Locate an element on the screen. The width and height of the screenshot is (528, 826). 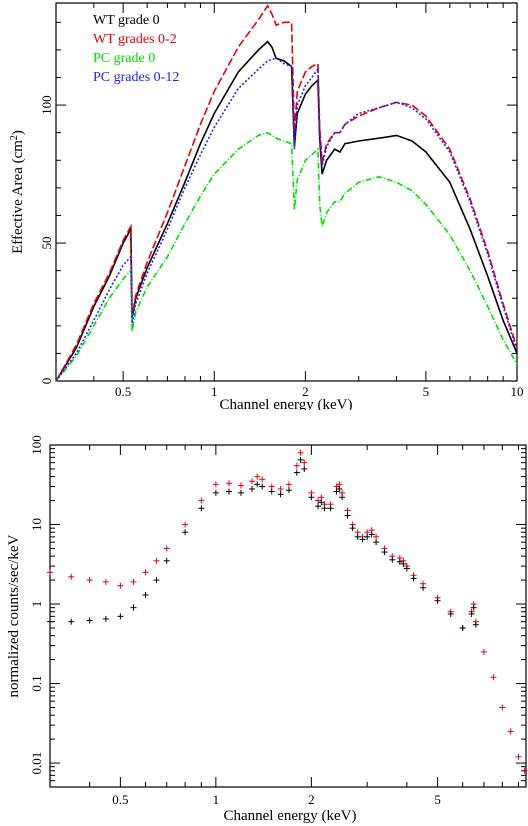
top-x-tick-label: 10 is located at coordinates (517, 391).